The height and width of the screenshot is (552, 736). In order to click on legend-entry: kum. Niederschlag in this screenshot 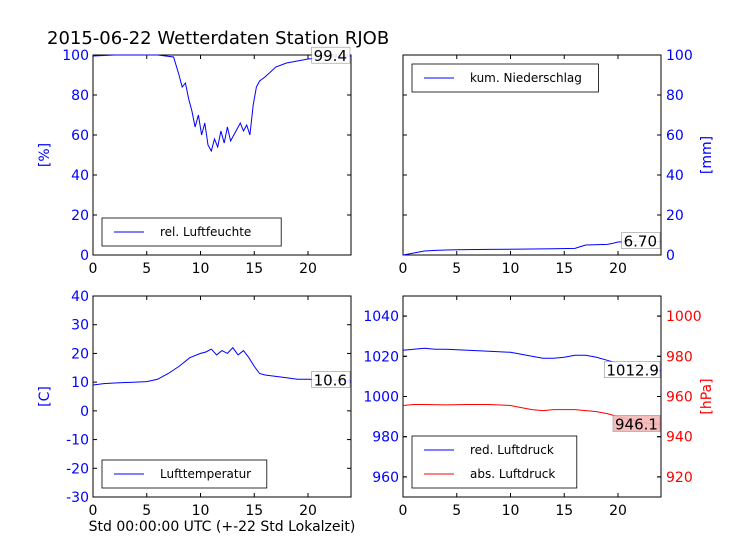, I will do `click(526, 78)`.